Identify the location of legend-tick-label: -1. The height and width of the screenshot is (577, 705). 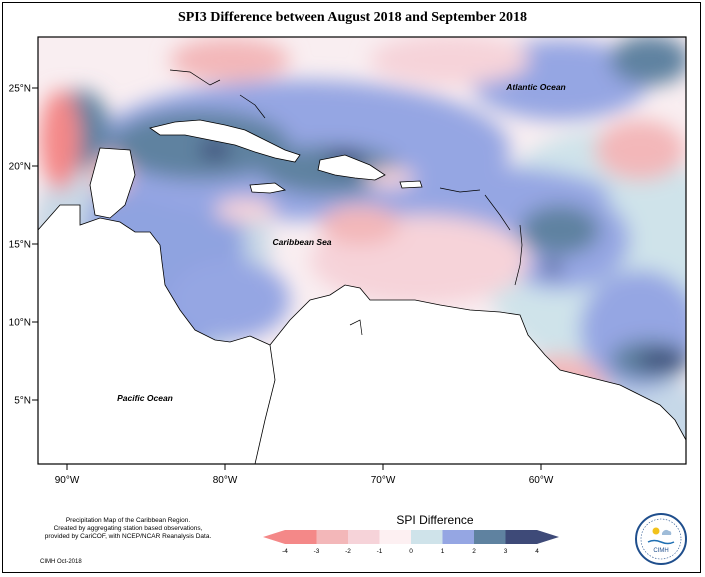
(380, 551).